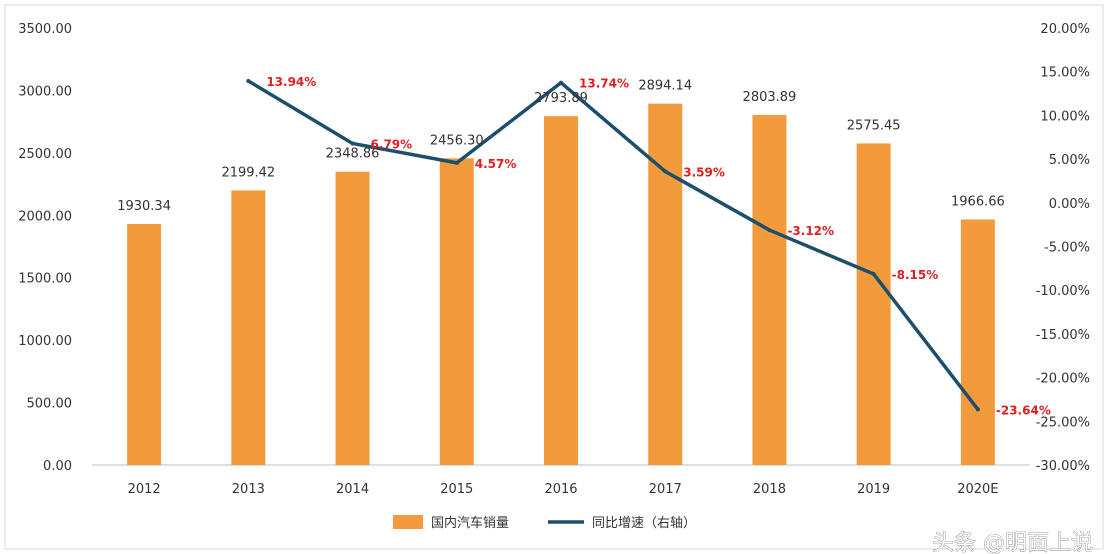 Image resolution: width=1108 pixels, height=554 pixels. Describe the element at coordinates (496, 164) in the screenshot. I see `growth-rate-label: 4.57%` at that location.